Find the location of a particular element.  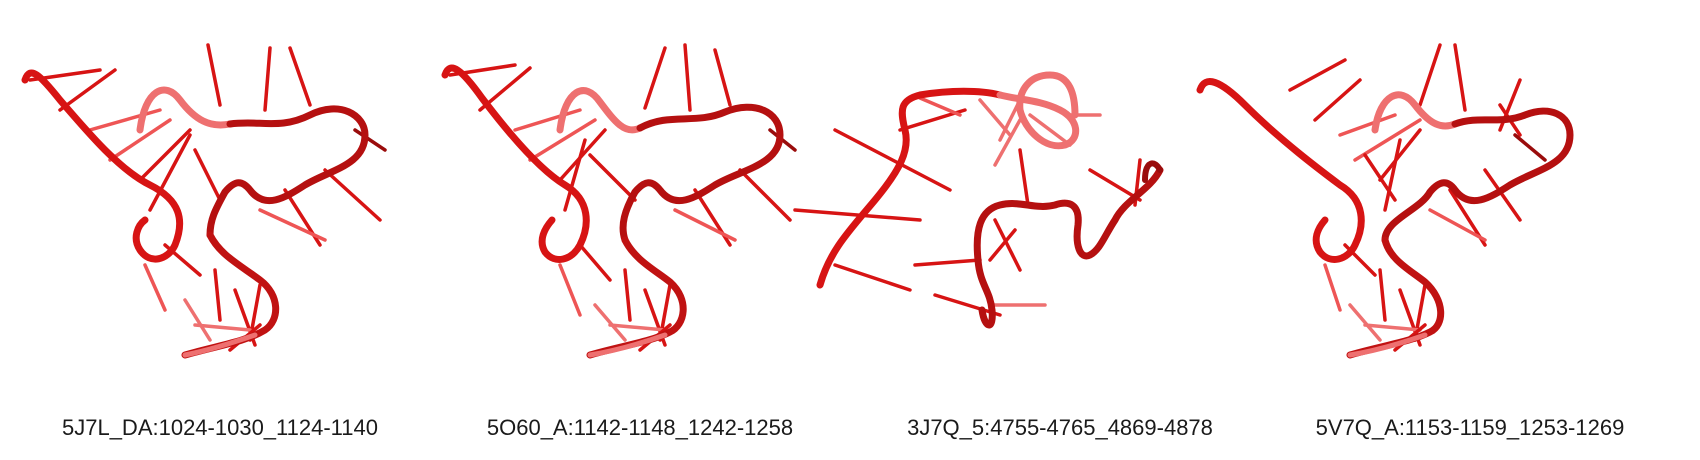

structure-label: 5J7L_DA:1024-1030_1124-1140 is located at coordinates (219, 427).